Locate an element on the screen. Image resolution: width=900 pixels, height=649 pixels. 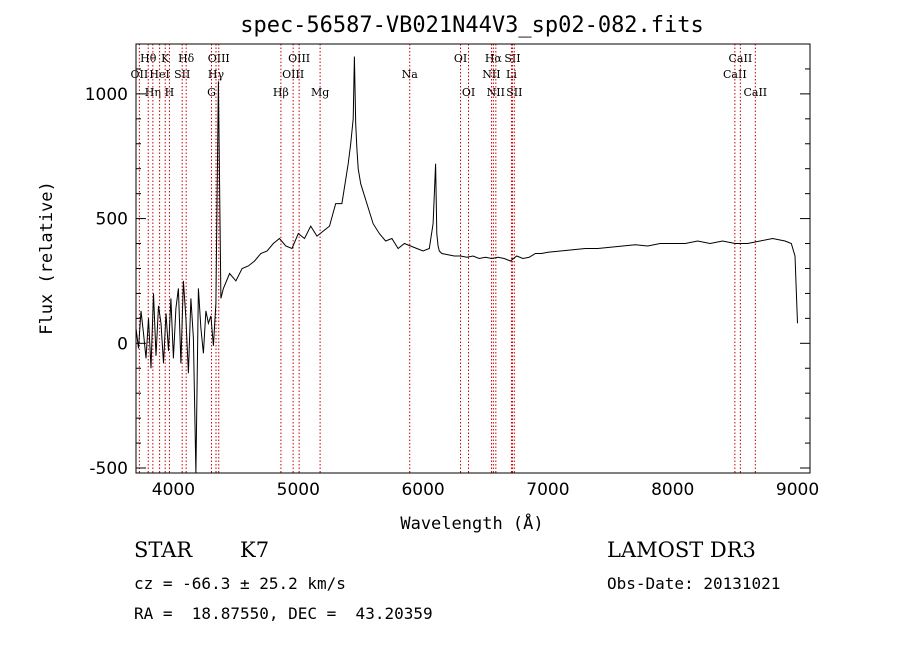
x-tick-label-7000: 7000 is located at coordinates (547, 490).